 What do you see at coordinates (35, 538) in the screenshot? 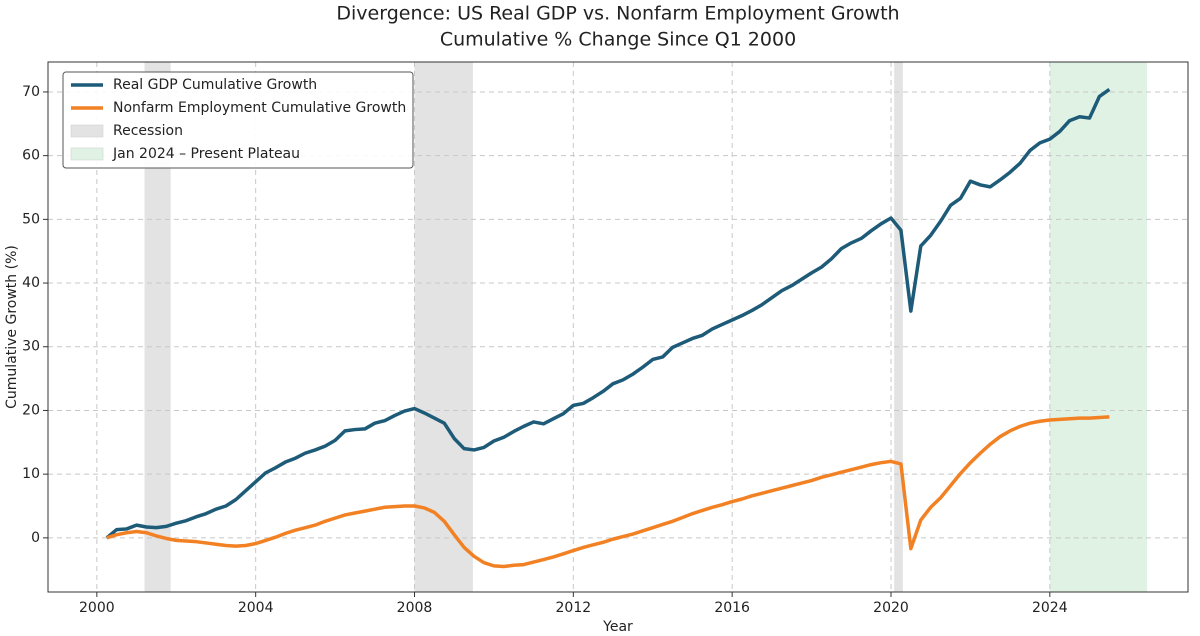
I see `y-tick-label: 0` at bounding box center [35, 538].